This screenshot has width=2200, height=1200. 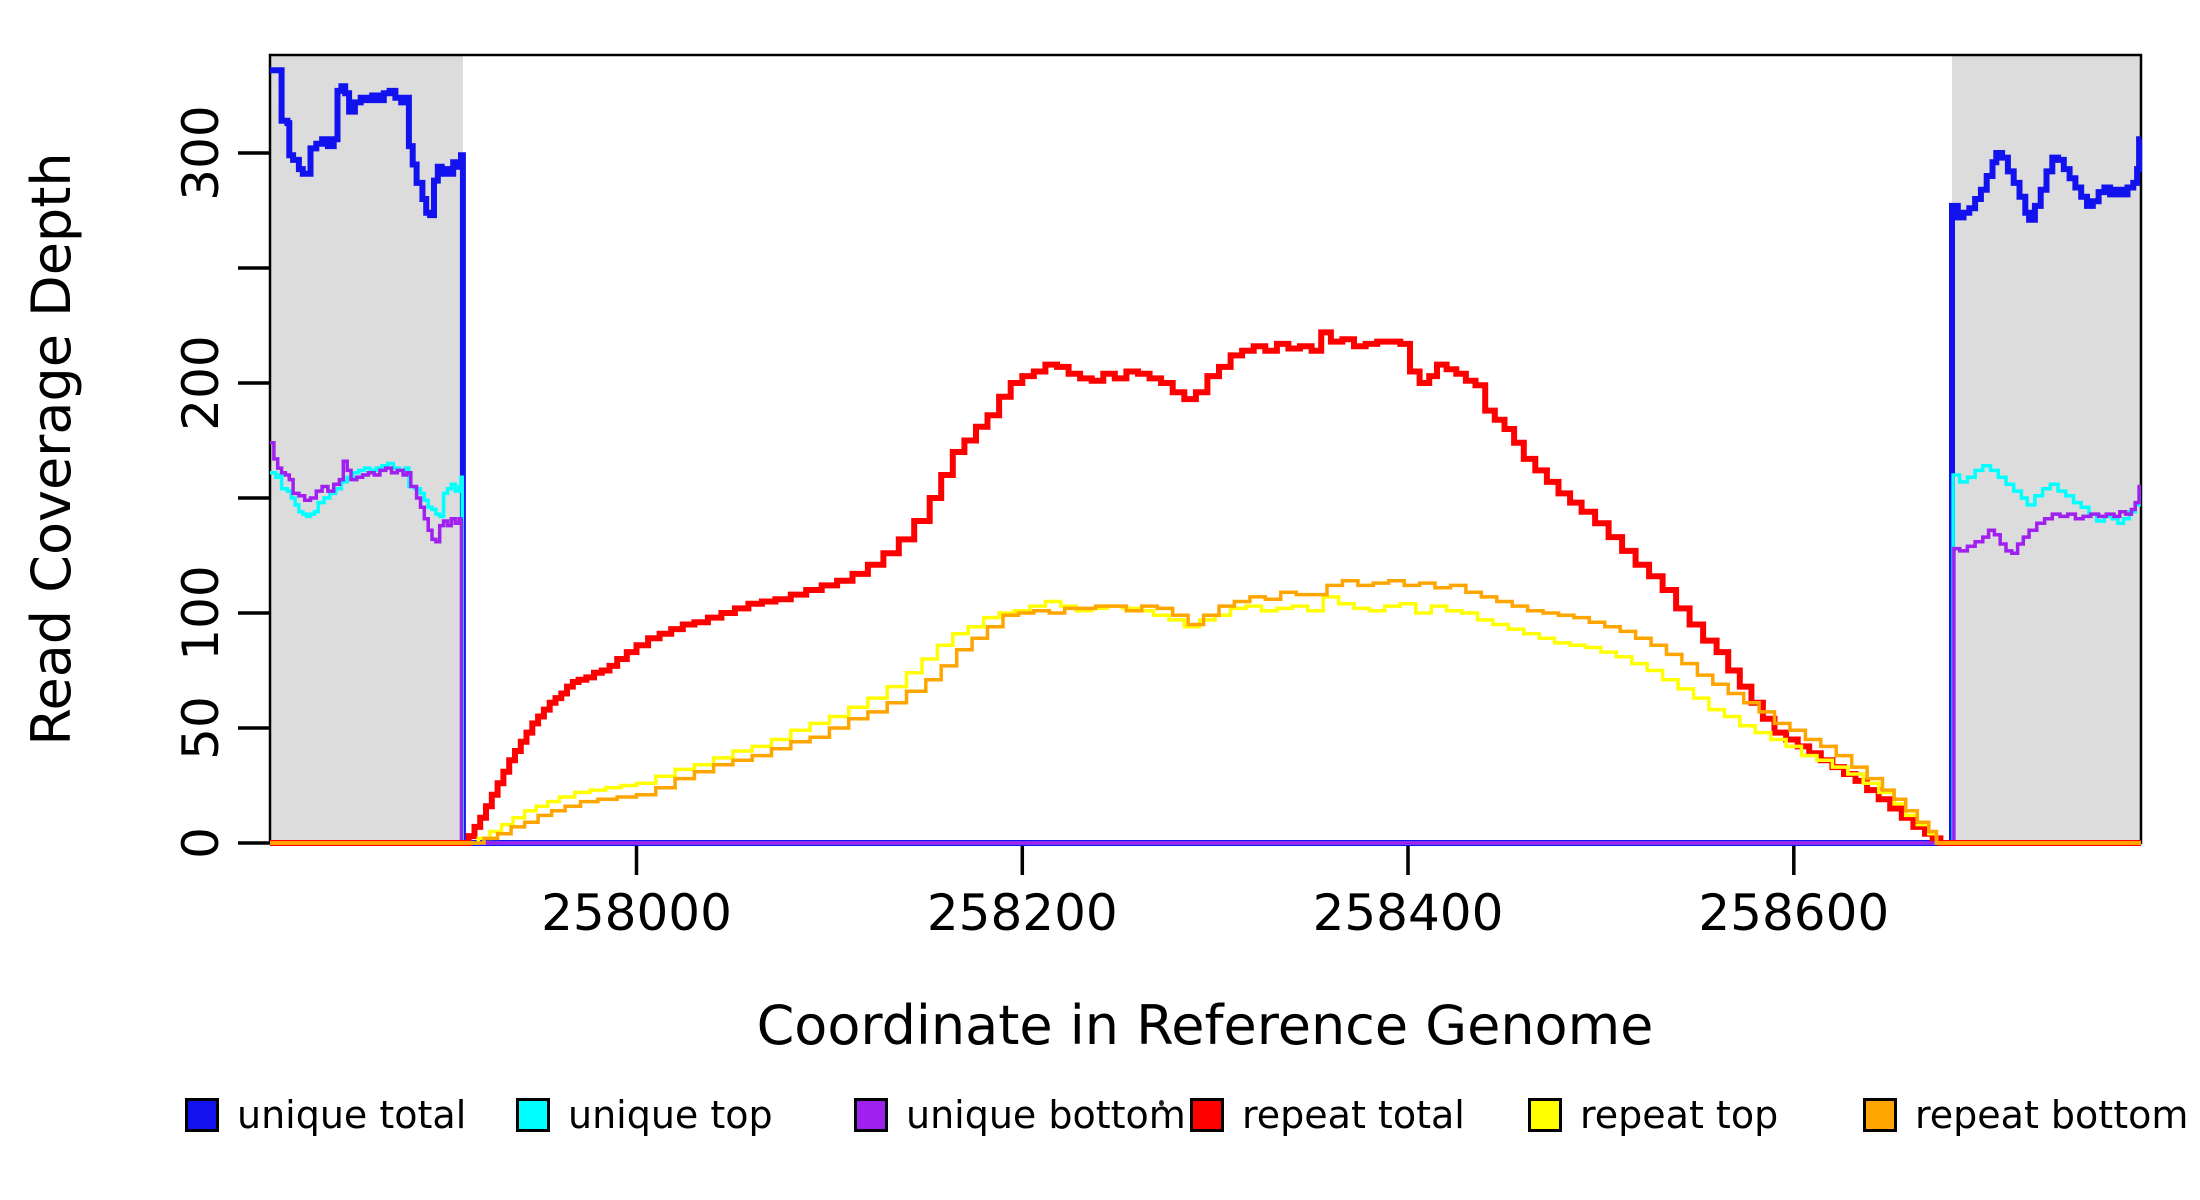 What do you see at coordinates (51, 448) in the screenshot?
I see `y-axis-title: Read Coverage Depth` at bounding box center [51, 448].